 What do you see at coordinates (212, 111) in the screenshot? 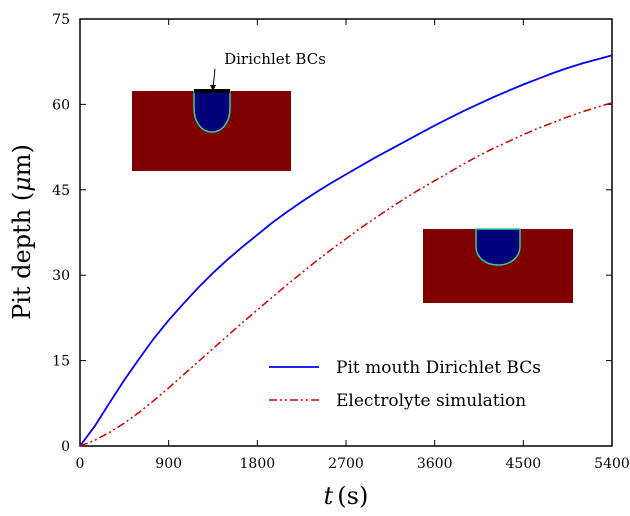
I see `inset-pit-shape` at bounding box center [212, 111].